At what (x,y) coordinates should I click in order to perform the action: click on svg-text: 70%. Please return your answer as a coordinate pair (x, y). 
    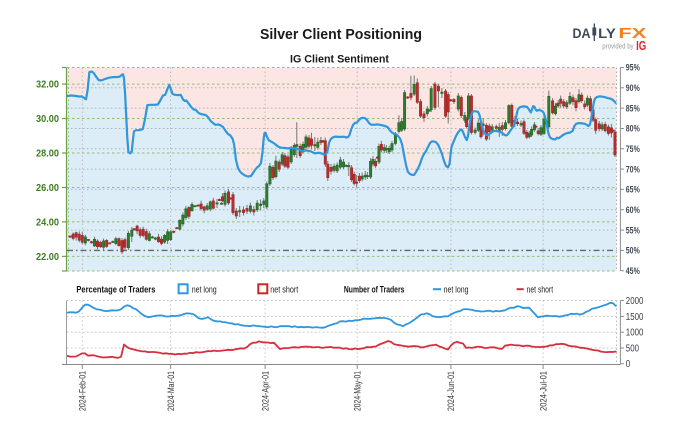
    Looking at the image, I should click on (633, 169).